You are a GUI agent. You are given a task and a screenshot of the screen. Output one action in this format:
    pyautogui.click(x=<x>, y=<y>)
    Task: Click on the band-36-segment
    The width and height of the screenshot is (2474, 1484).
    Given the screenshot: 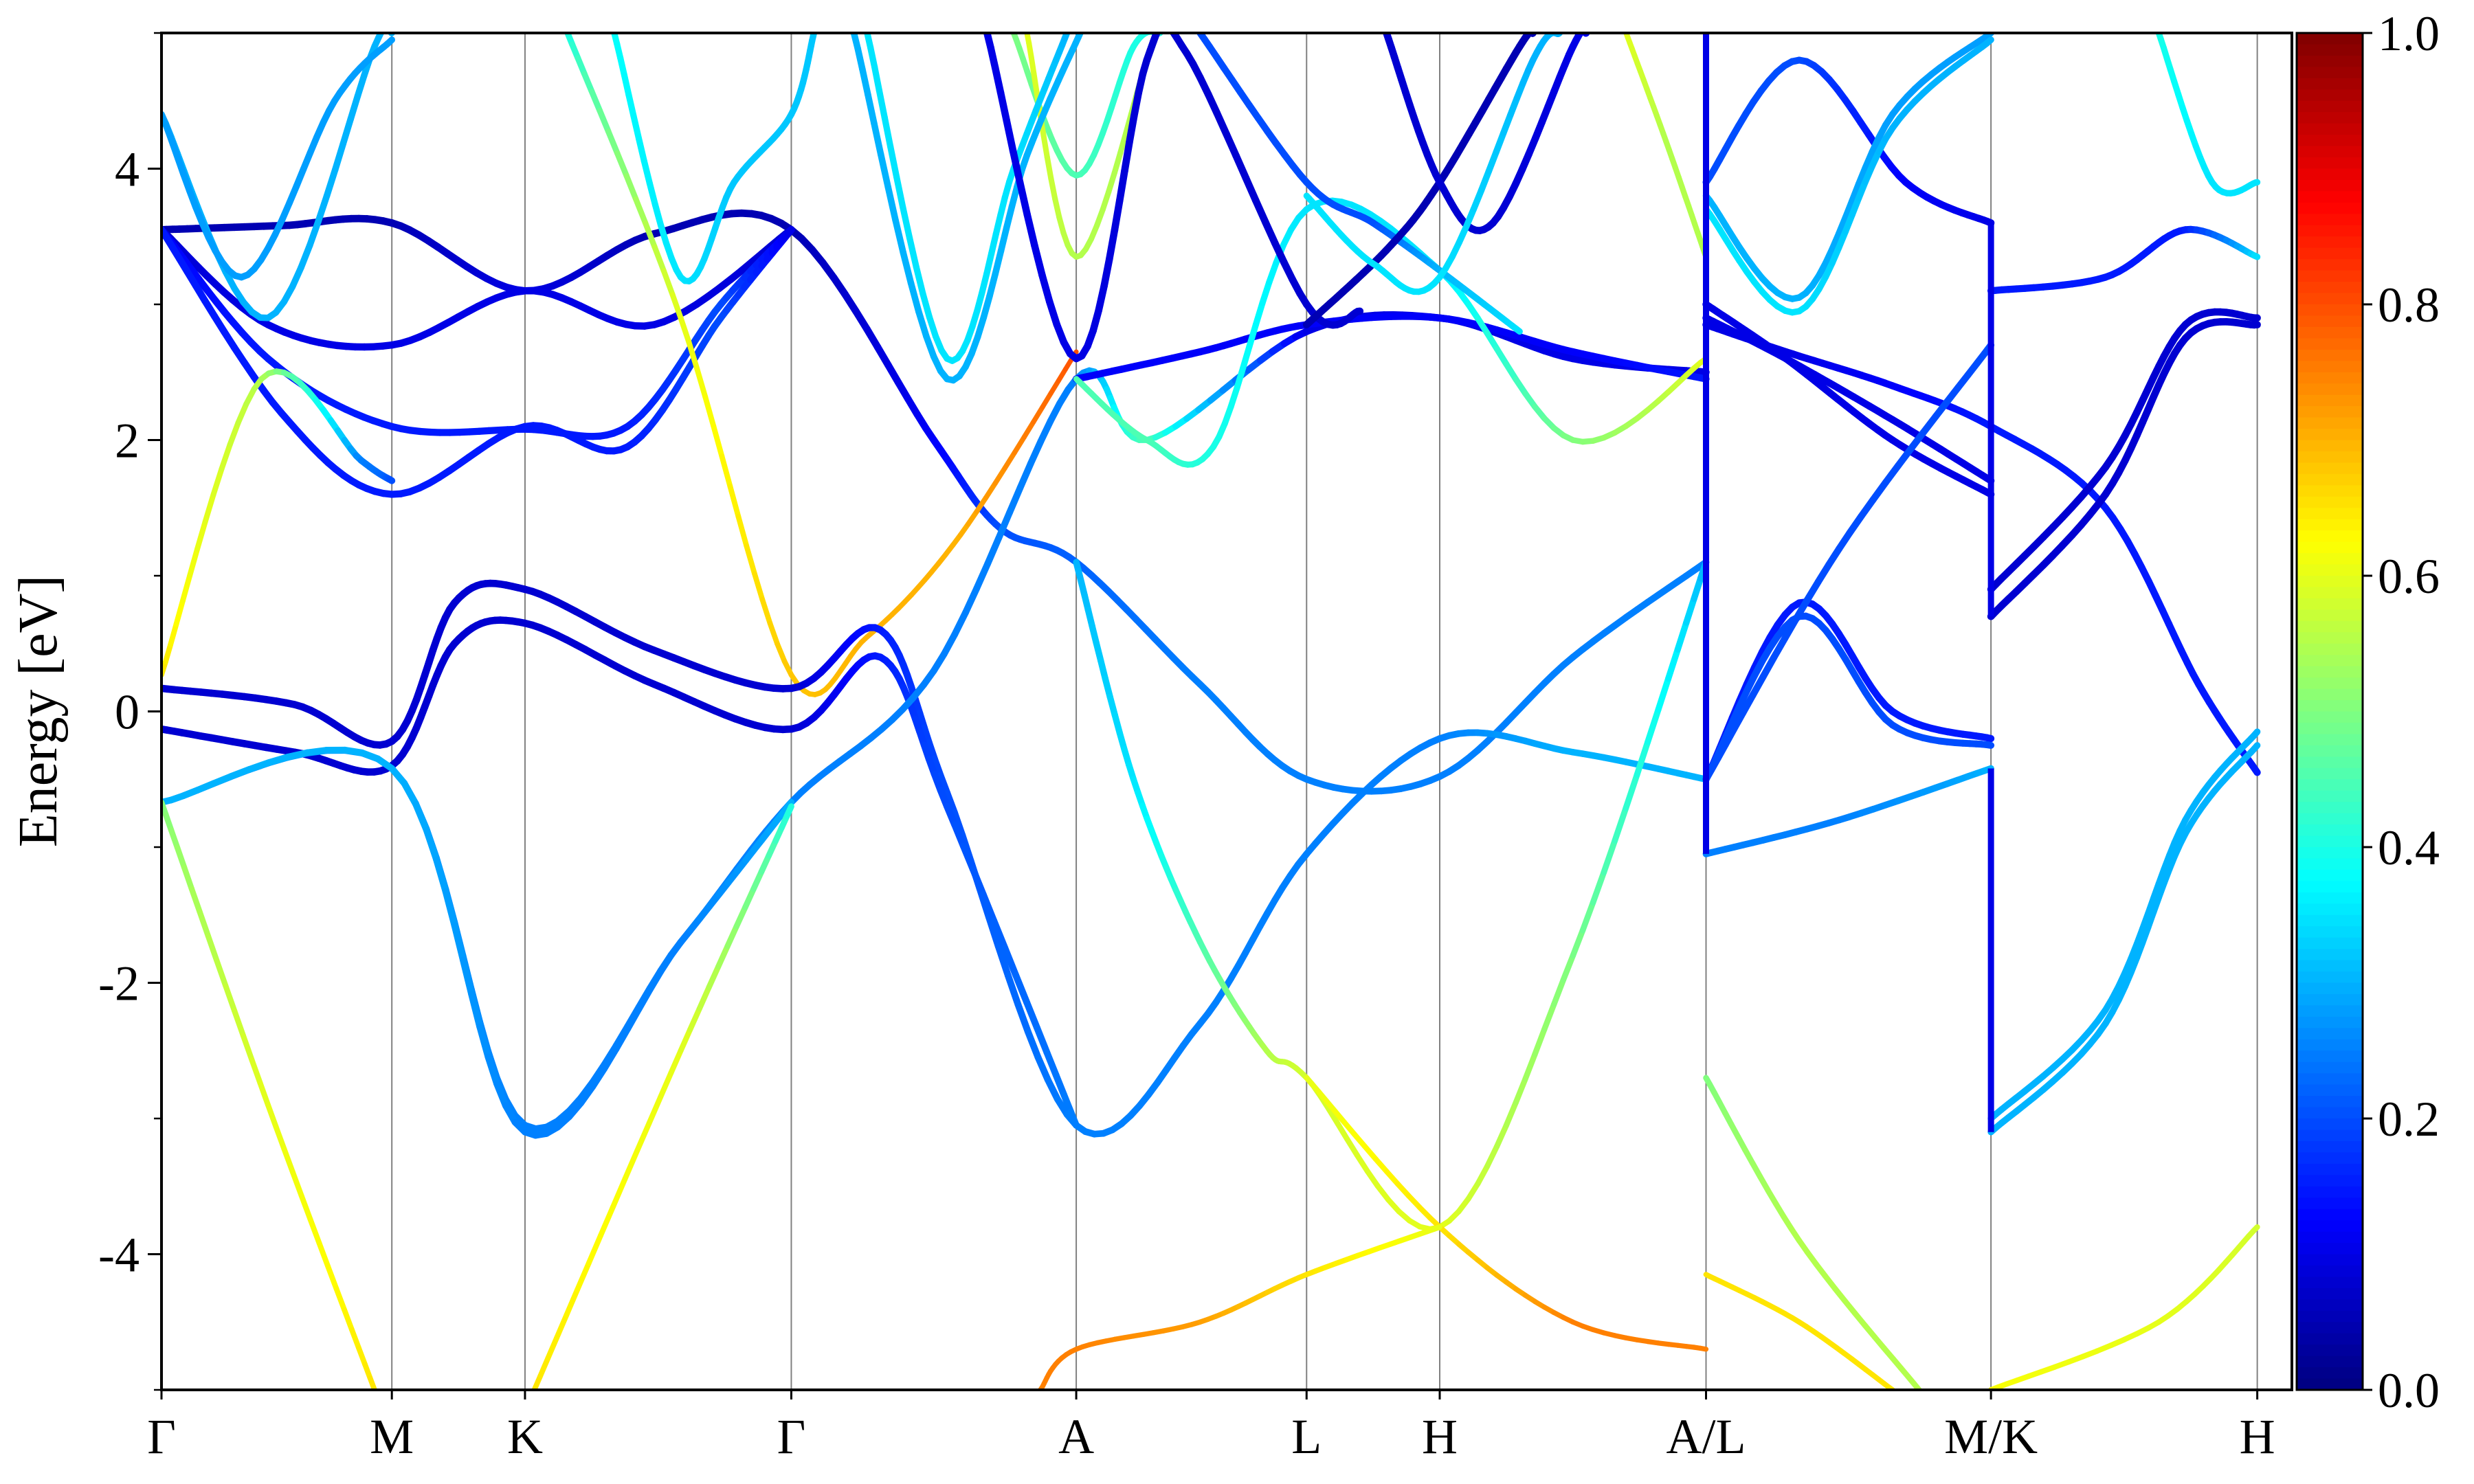 What is the action you would take?
    pyautogui.click(x=1989, y=738)
    